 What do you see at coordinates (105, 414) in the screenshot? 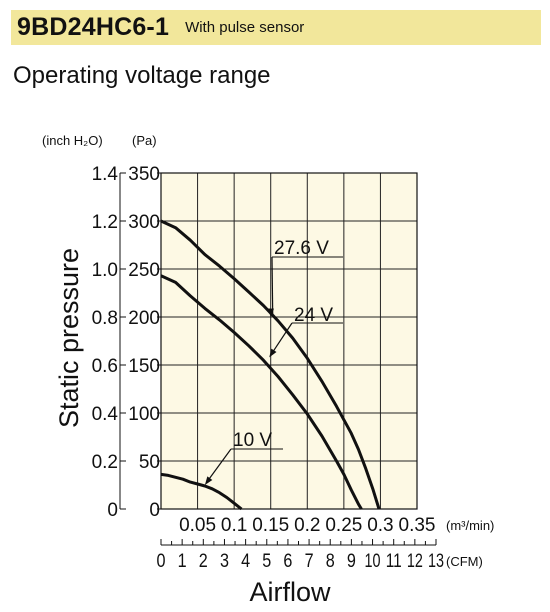
I see `inch-tick-label: 0.4` at bounding box center [105, 414].